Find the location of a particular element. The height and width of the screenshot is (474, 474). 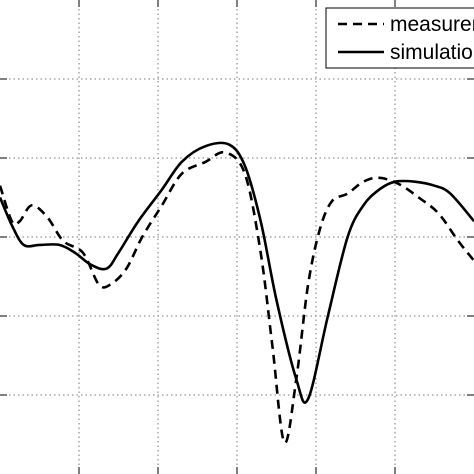

legend: measurement simulation is located at coordinates (399, 38).